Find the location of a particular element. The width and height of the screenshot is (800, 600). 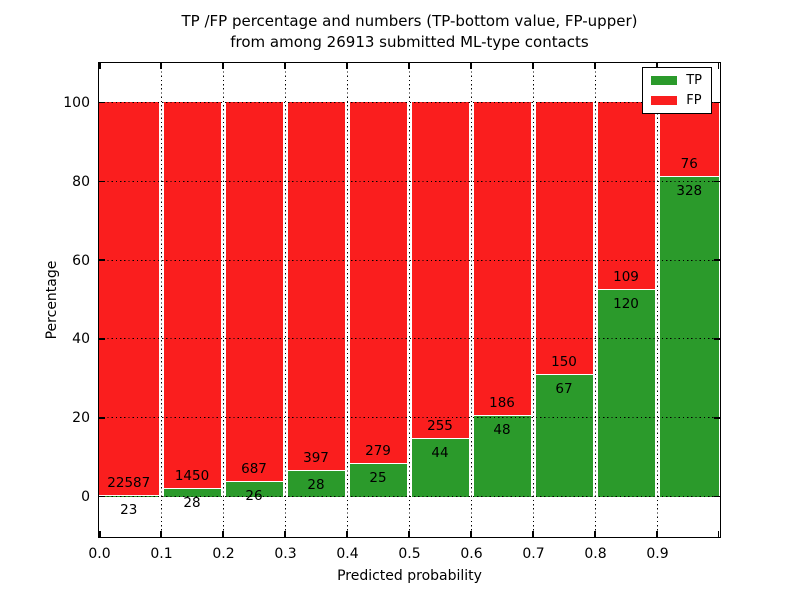

y-tick-label: 40 is located at coordinates (81, 339).